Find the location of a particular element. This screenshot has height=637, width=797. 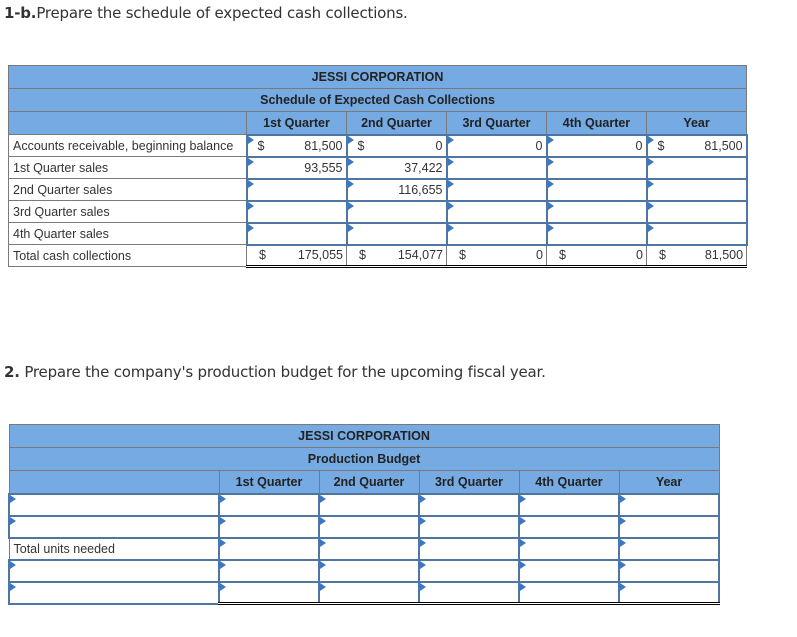

row-label: 1st Quarter sales is located at coordinates (127, 167).